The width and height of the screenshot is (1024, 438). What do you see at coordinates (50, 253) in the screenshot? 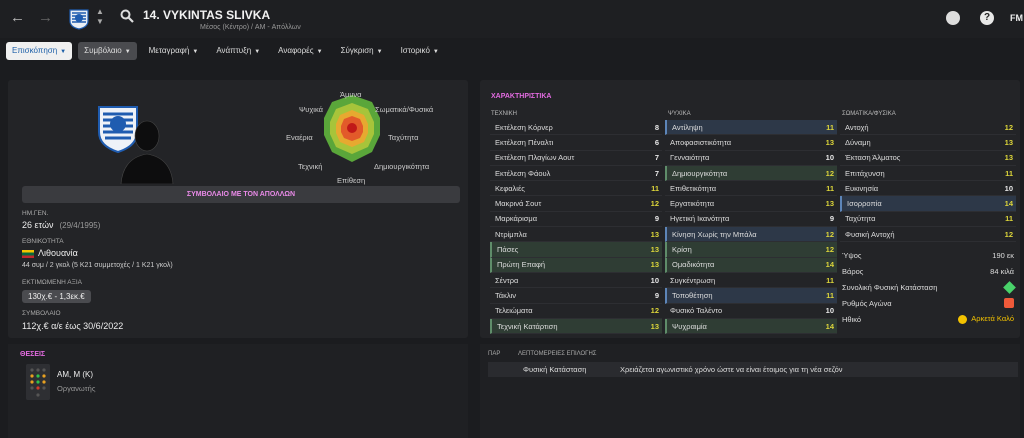
I see `nationality-value: Λιθουανία` at bounding box center [50, 253].